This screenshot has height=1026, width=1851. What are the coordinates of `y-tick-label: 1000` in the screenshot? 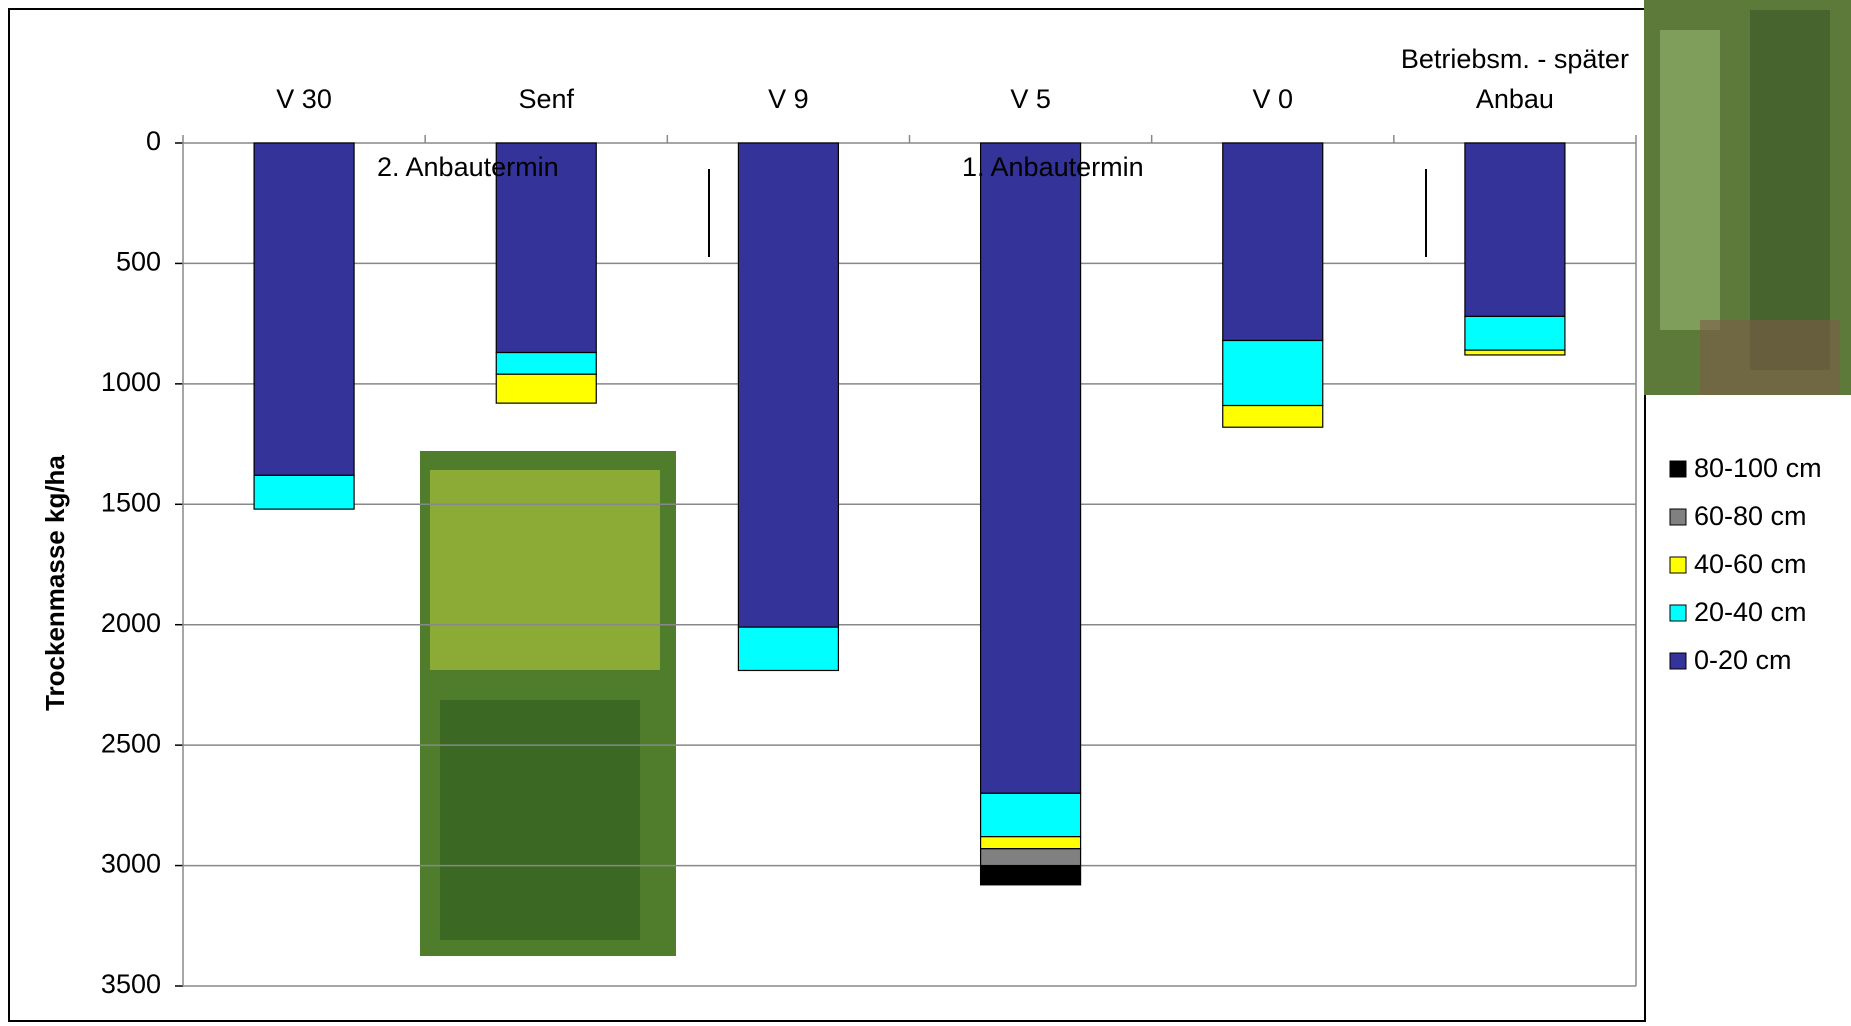 It's located at (131, 382).